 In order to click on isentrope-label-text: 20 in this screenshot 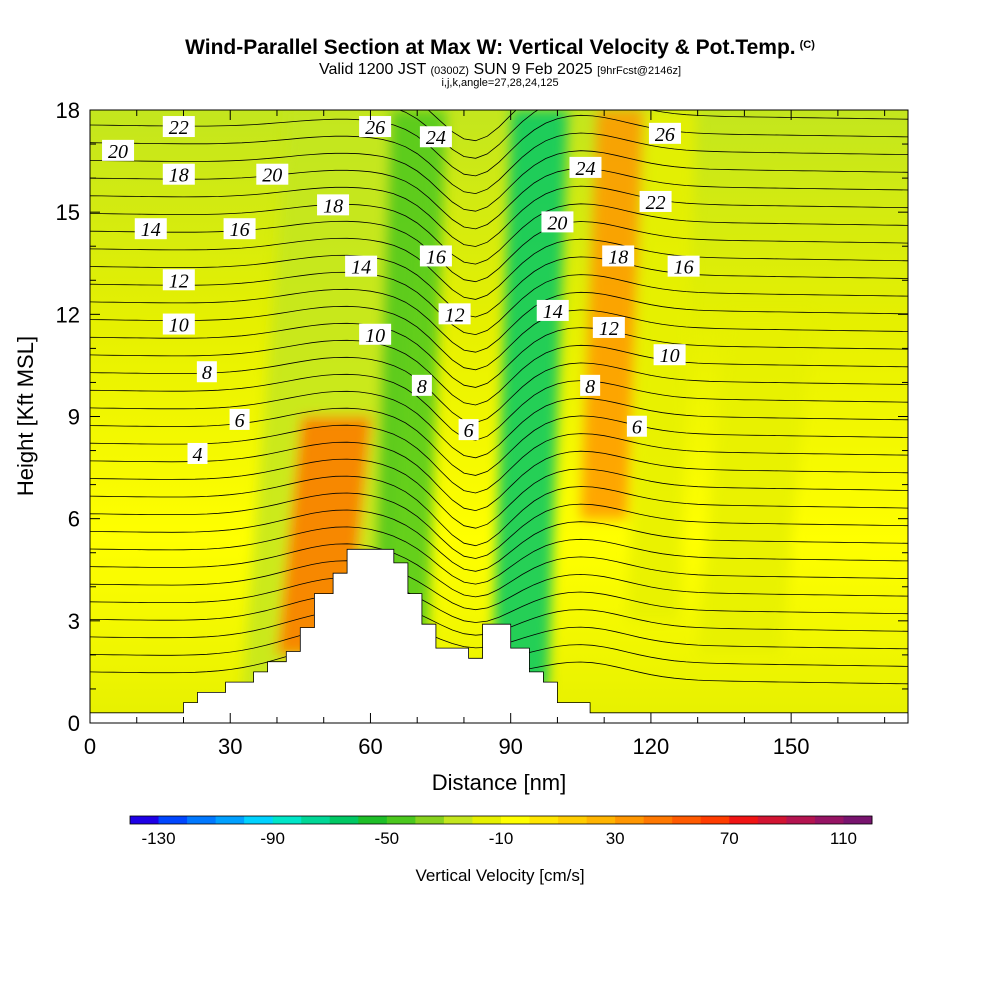, I will do `click(118, 152)`.